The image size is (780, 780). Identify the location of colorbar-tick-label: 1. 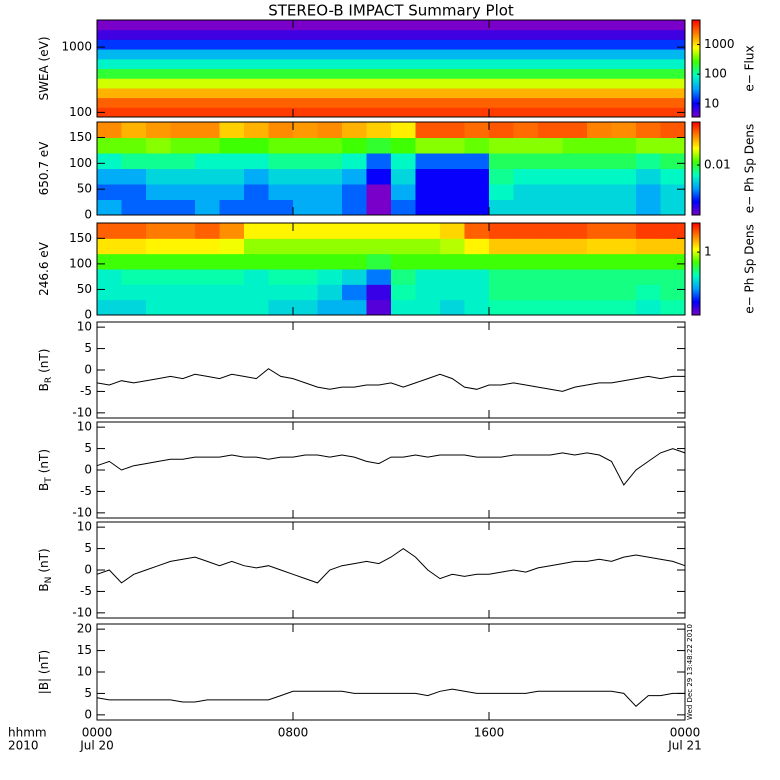
(708, 252).